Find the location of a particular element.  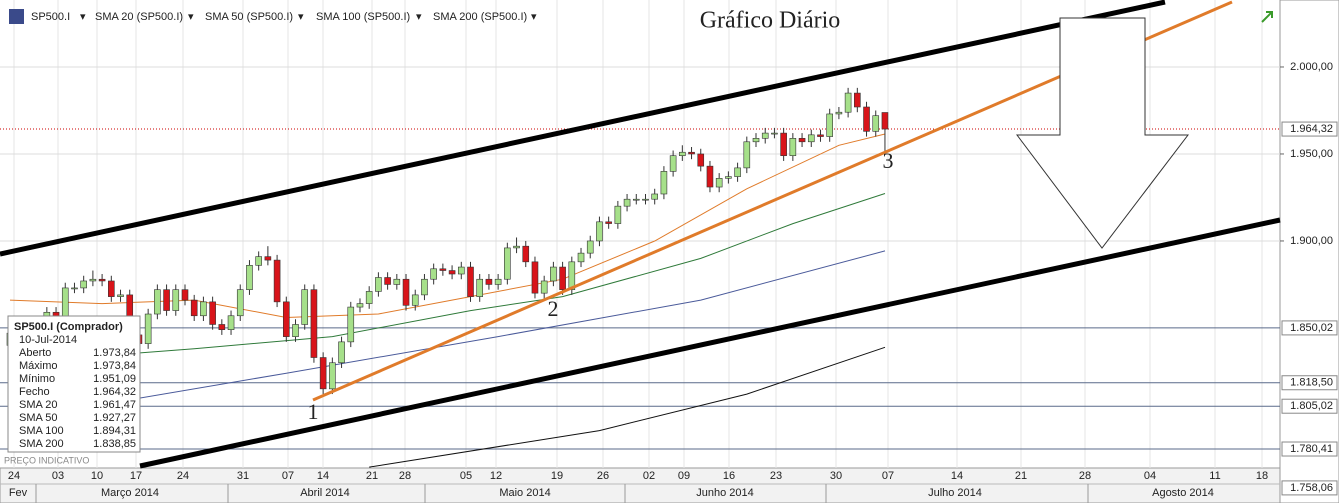

y-axis-panel is located at coordinates (1309, 251).